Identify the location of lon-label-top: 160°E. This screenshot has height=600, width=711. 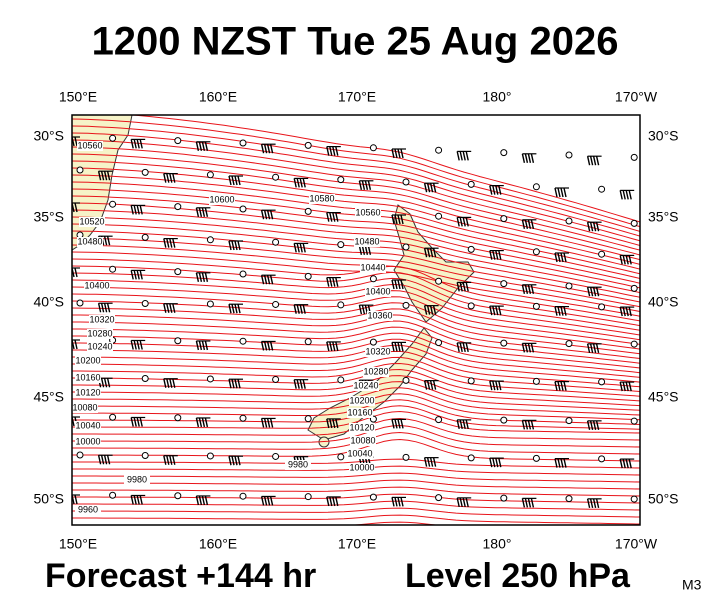
(218, 97).